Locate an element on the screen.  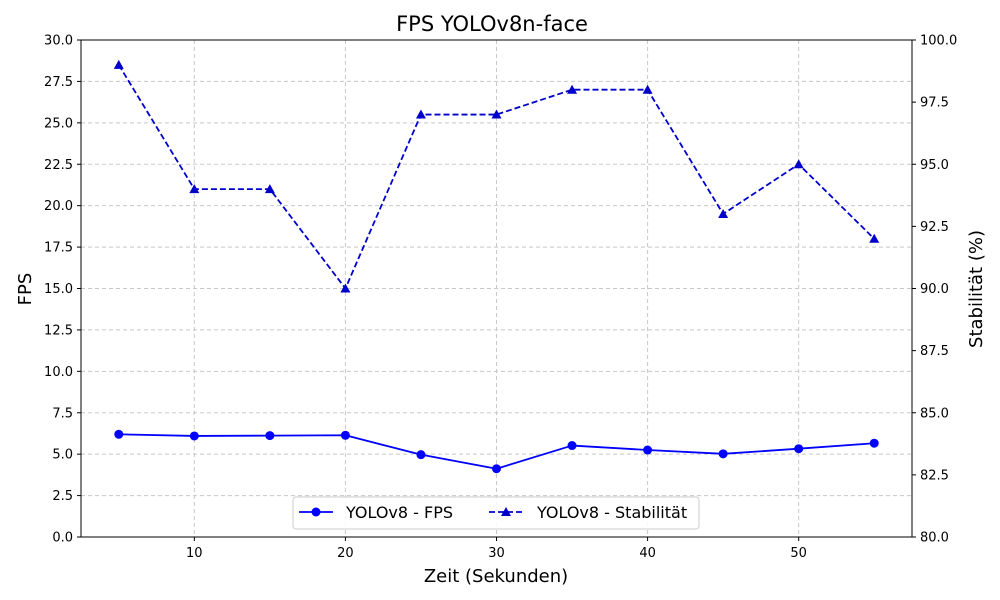
legend-box is located at coordinates (496, 513).